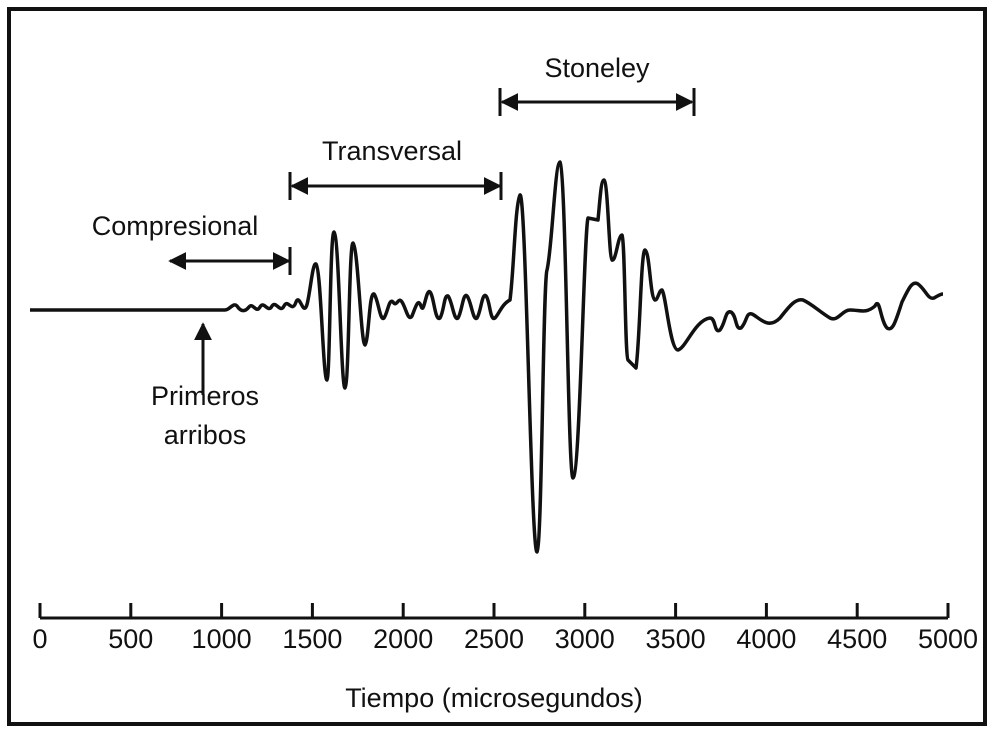  What do you see at coordinates (175, 226) in the screenshot?
I see `label: Compresional` at bounding box center [175, 226].